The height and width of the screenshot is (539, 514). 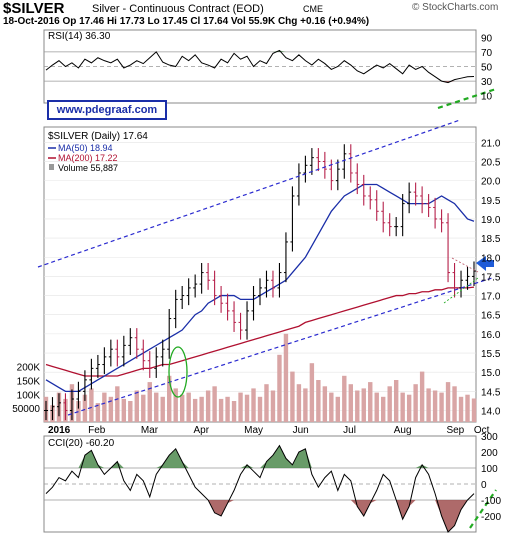 I want to click on ma50-legend: MA(50) 18.94, so click(x=85, y=148).